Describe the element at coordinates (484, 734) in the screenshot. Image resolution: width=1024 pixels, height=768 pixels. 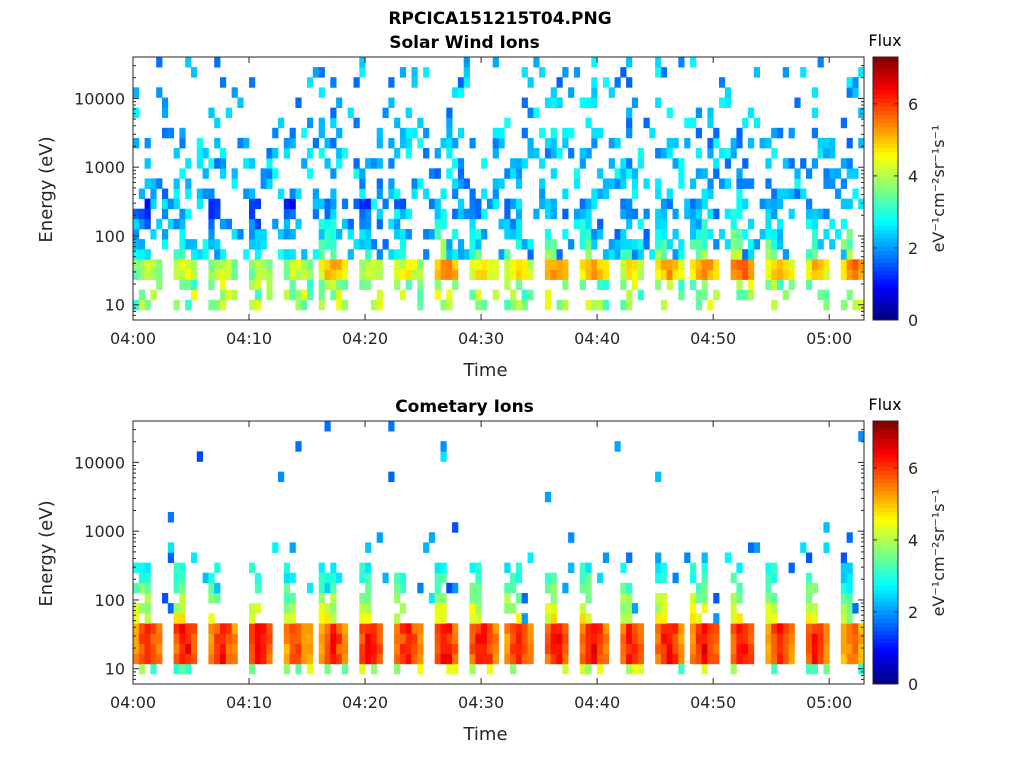
I see `x-axis-label: Time` at that location.